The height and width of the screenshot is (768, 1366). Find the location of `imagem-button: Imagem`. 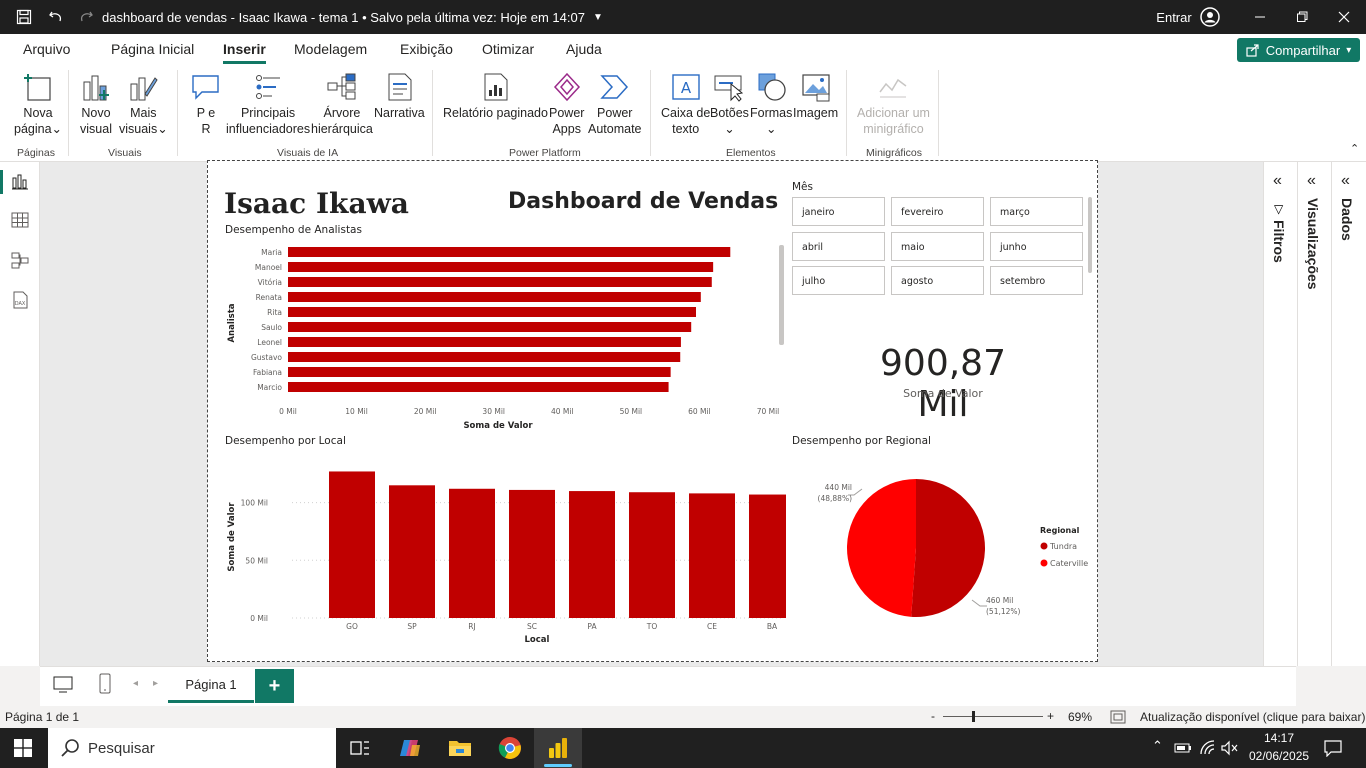

imagem-button: Imagem is located at coordinates (815, 96).